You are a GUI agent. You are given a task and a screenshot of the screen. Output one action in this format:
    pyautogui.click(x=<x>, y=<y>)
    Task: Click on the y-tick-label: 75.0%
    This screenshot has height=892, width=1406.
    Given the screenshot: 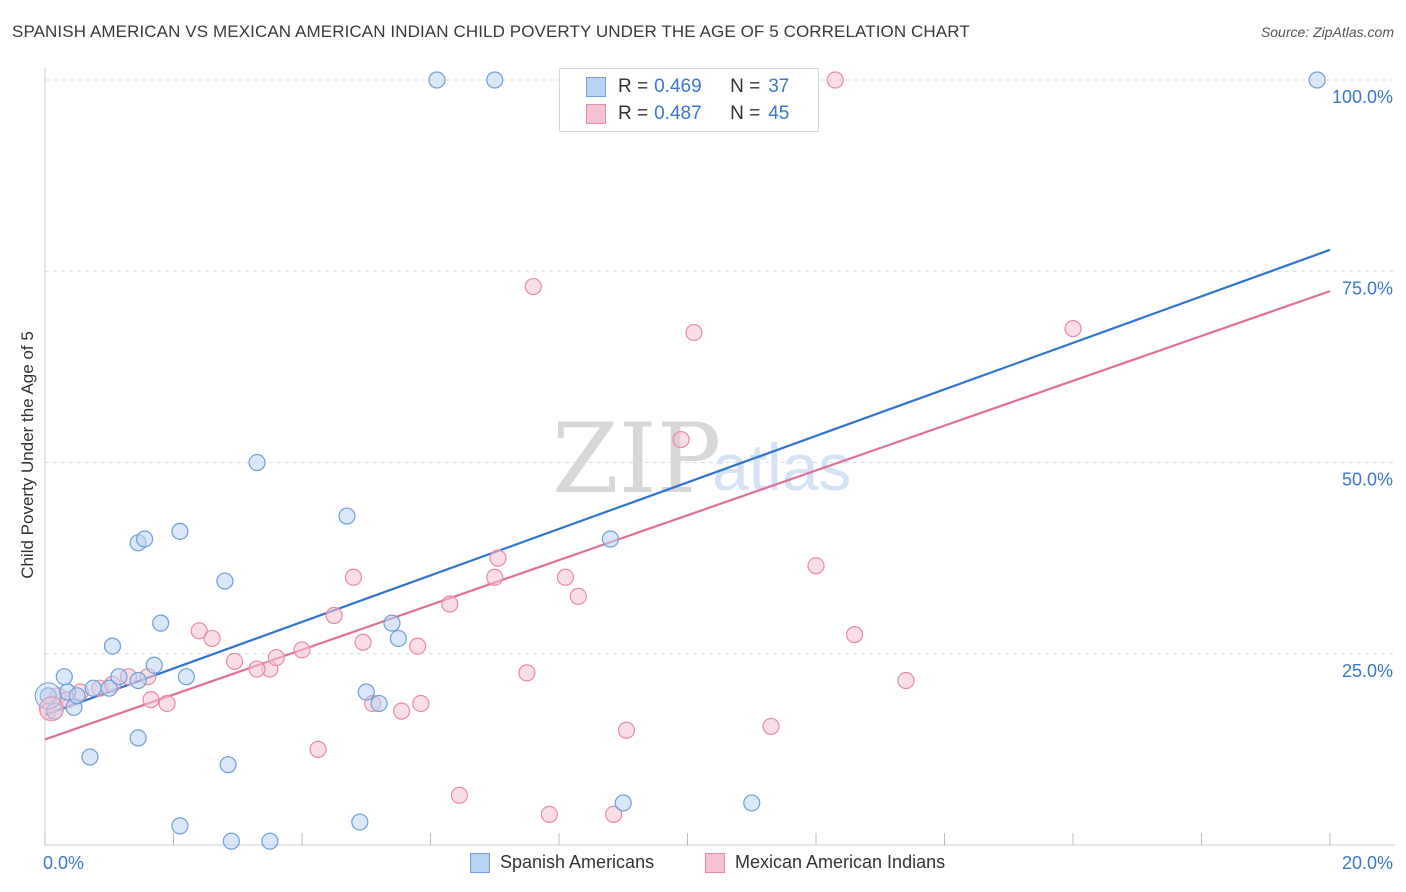 What is the action you would take?
    pyautogui.click(x=1367, y=288)
    